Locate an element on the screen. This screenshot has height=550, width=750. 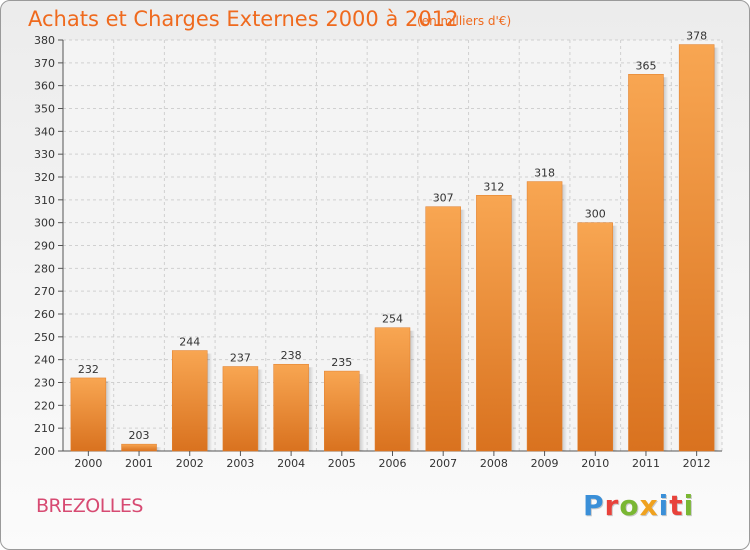
y-tick-label: 260 is located at coordinates (44, 314).